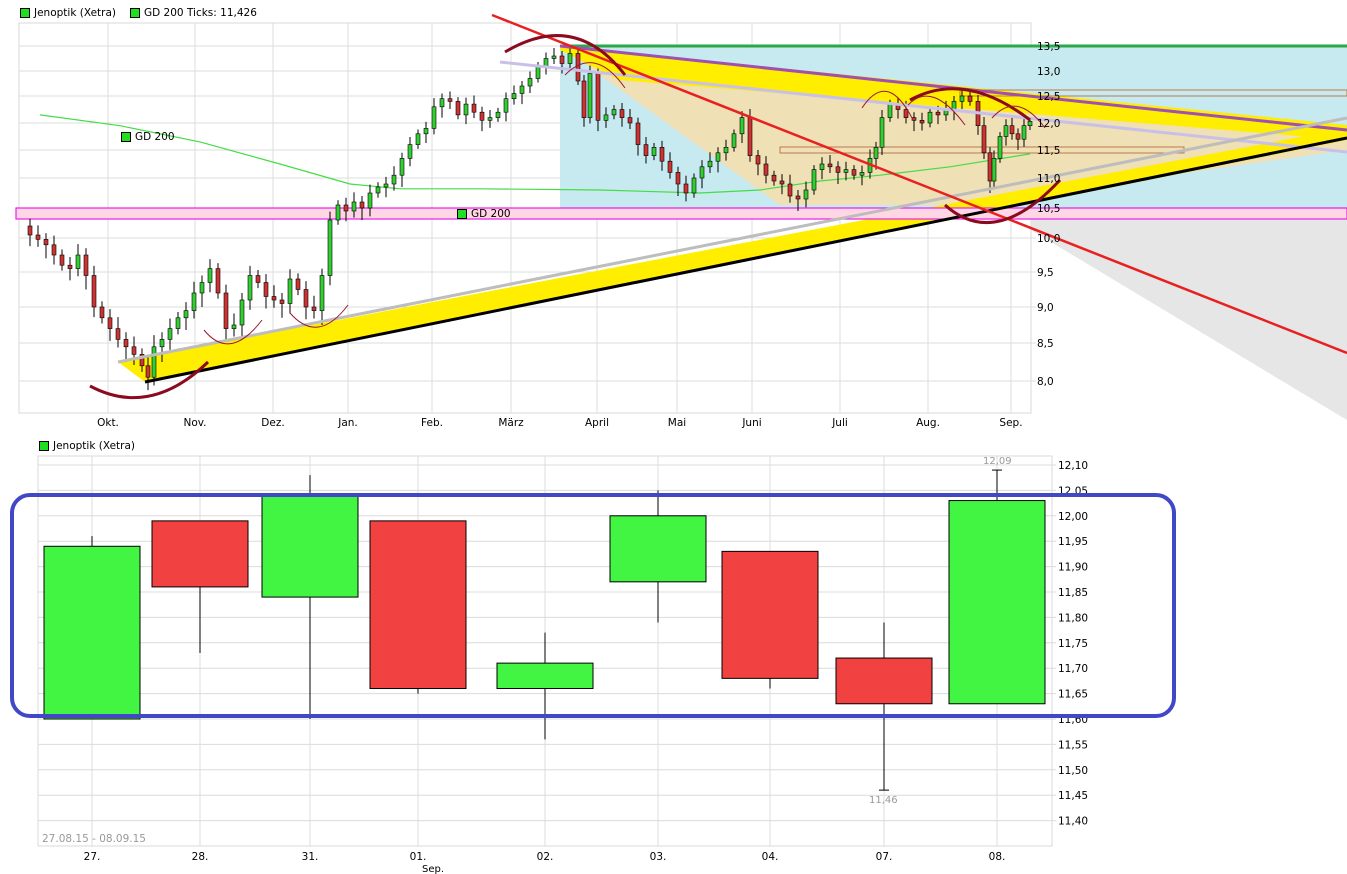 This screenshot has height=874, width=1347. Describe the element at coordinates (1048, 72) in the screenshot. I see `svg-text: 13,0` at that location.